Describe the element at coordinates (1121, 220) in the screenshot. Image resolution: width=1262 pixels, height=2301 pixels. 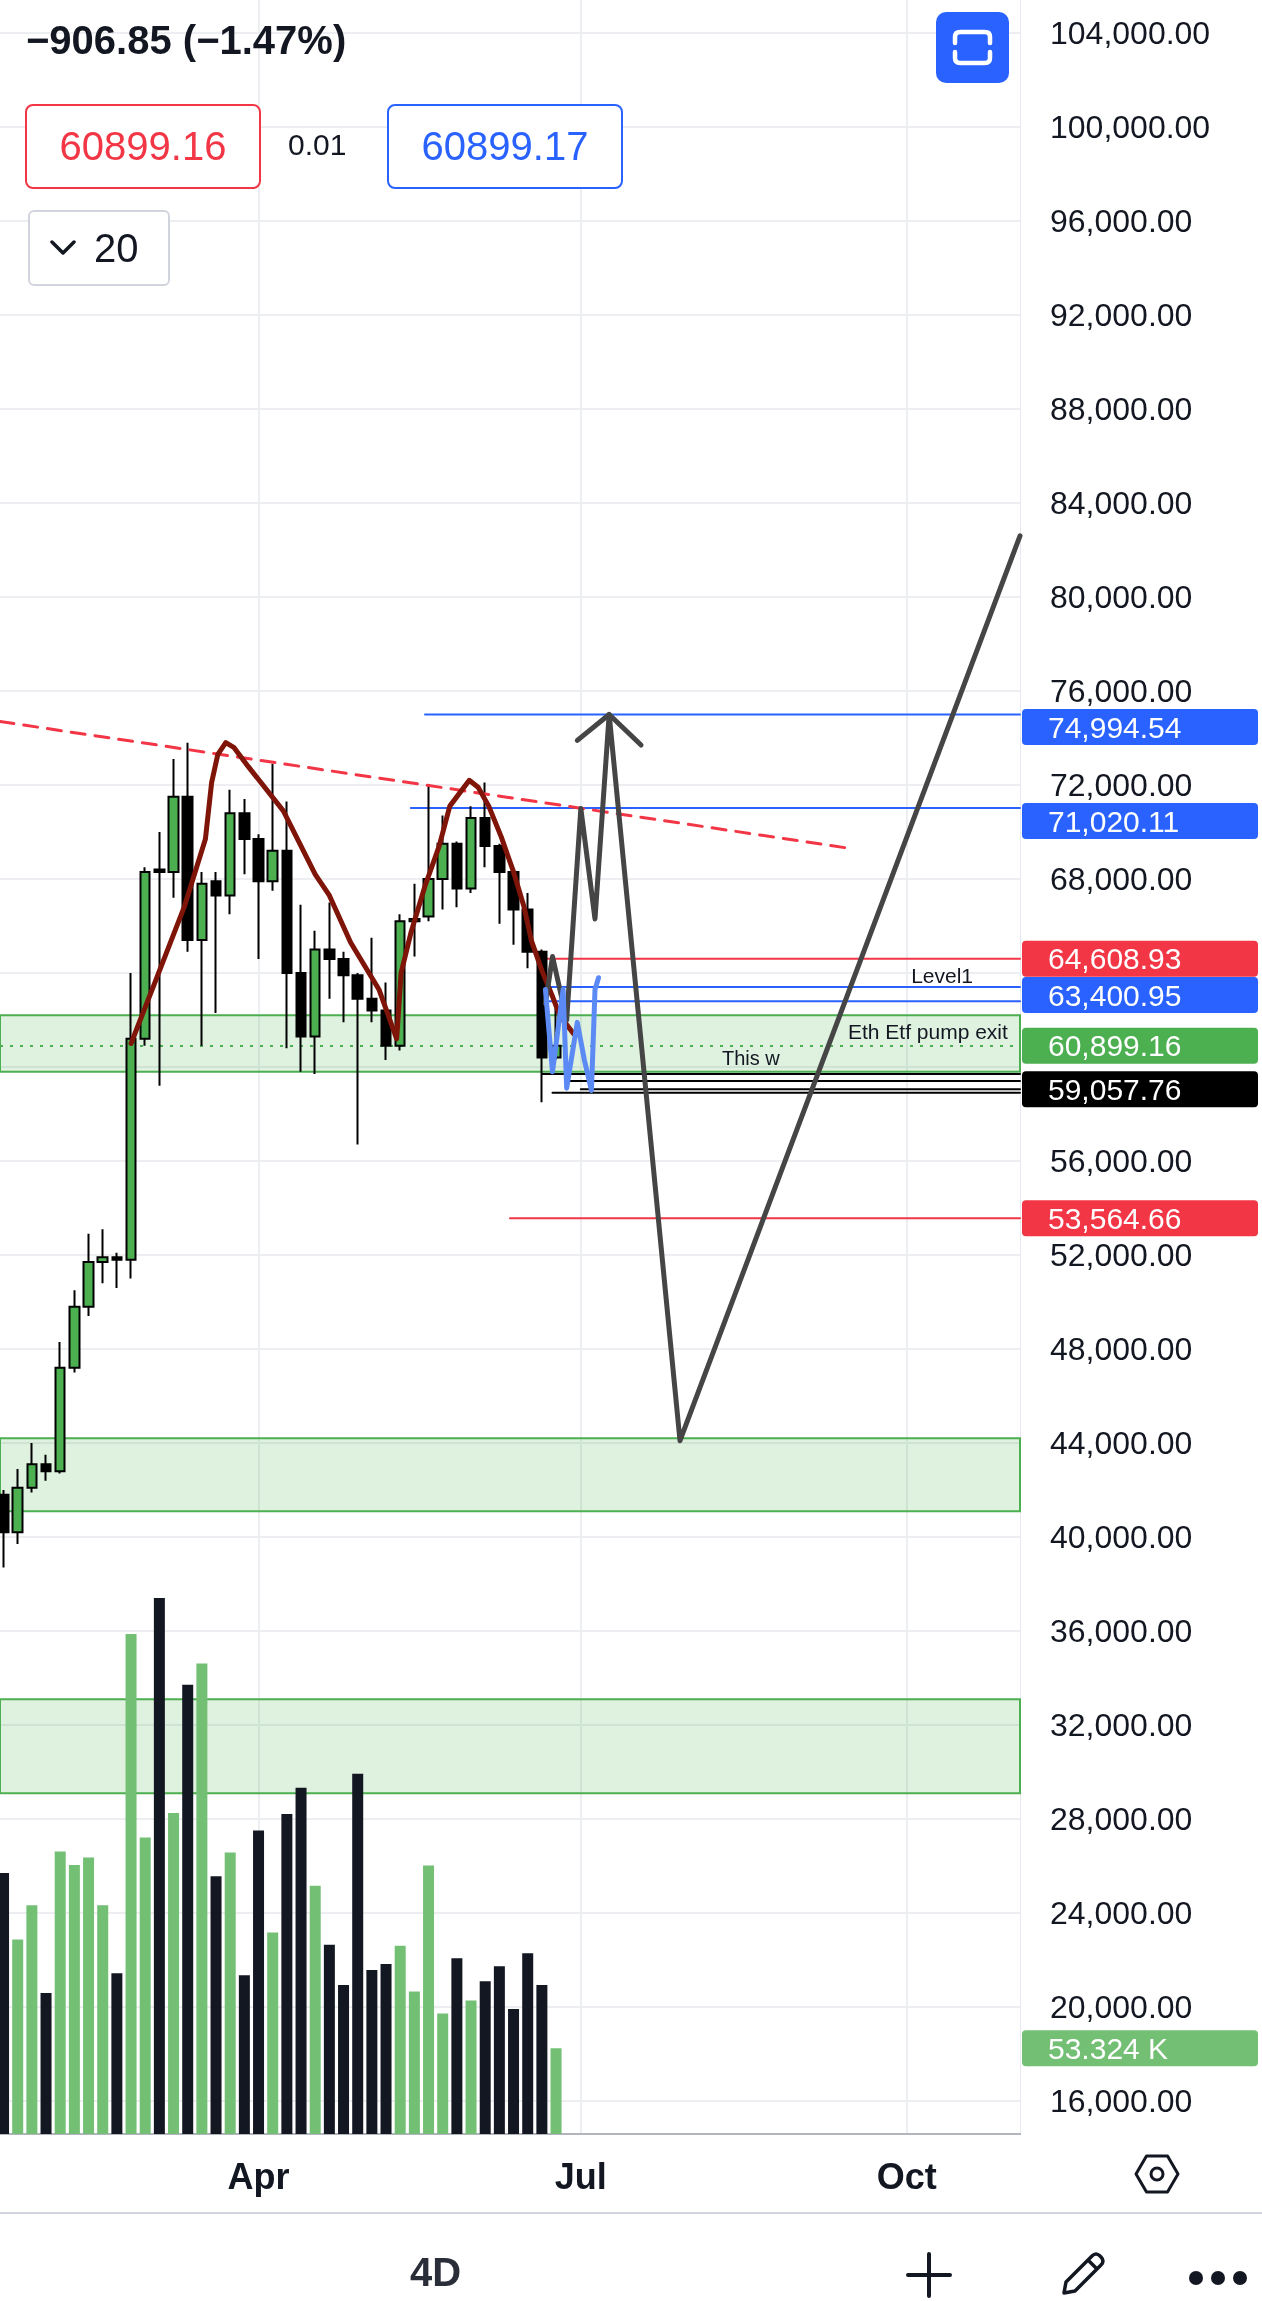
I see `y-tick-label: 96,000.00` at that location.